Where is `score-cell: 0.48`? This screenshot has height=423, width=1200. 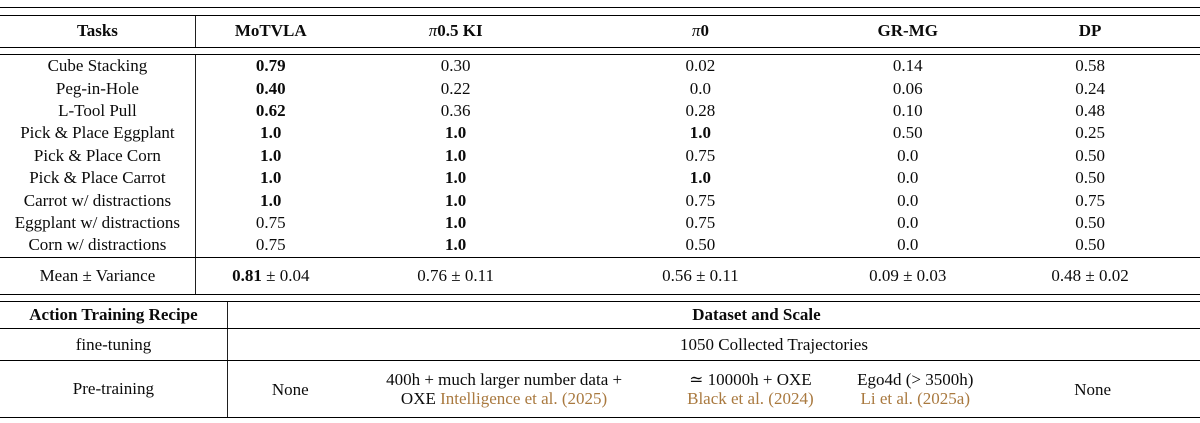 score-cell: 0.48 is located at coordinates (1090, 110).